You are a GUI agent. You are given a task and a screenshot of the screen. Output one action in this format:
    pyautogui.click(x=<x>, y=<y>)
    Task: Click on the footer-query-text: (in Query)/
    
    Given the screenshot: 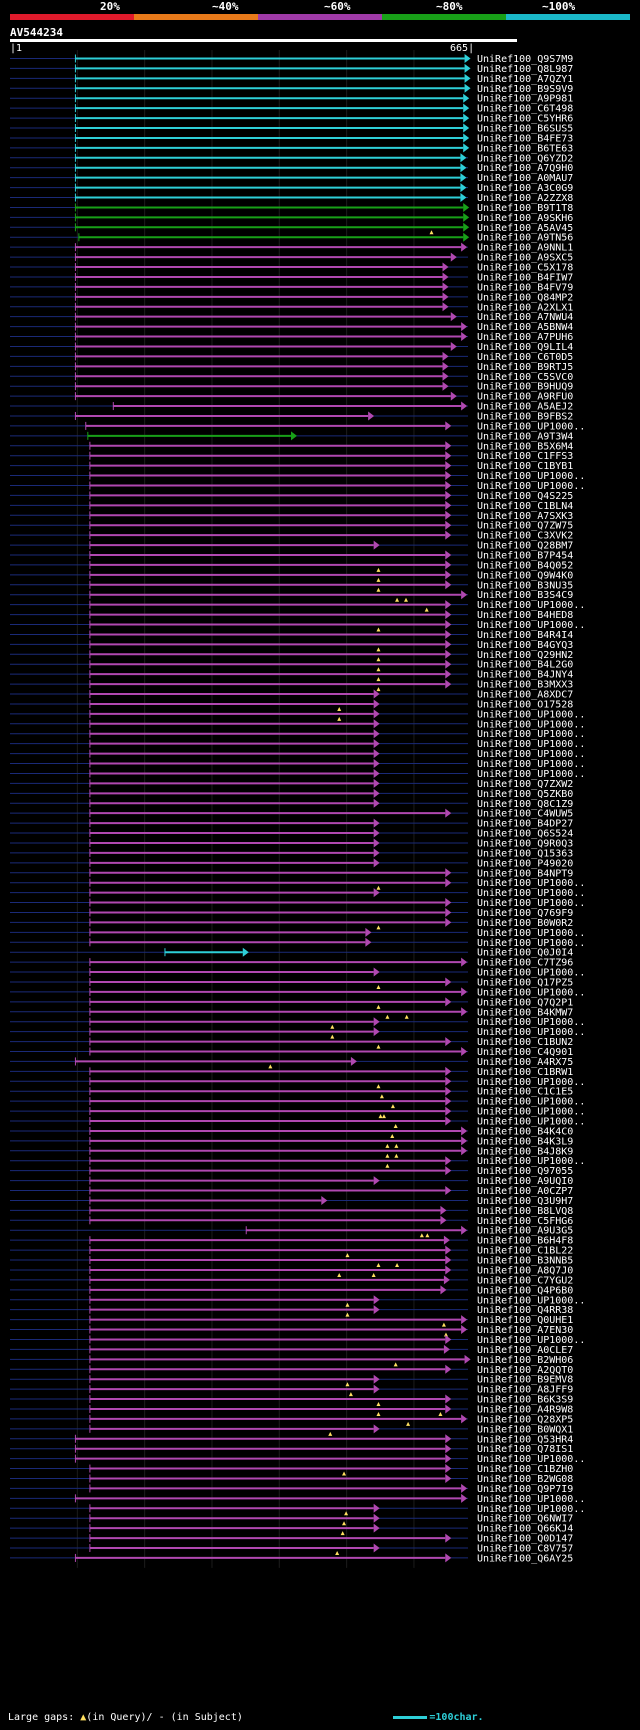 What is the action you would take?
    pyautogui.click(x=119, y=1717)
    